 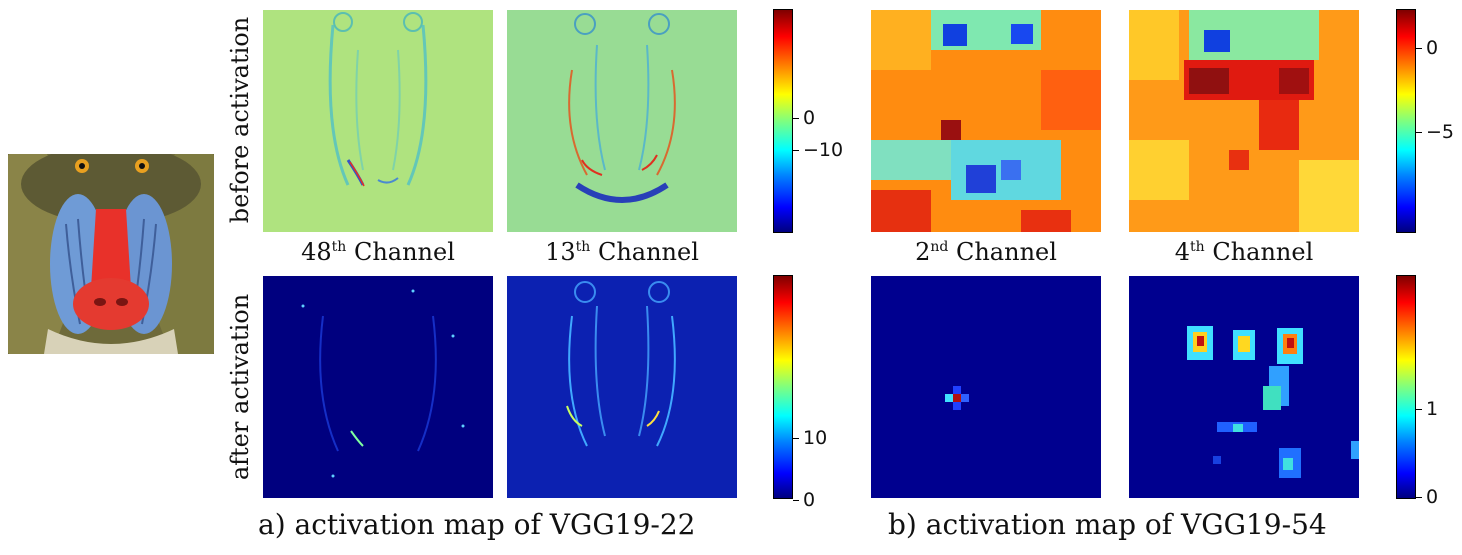 I want to click on channel-label-4-text: Channel, so click(x=1263, y=252).